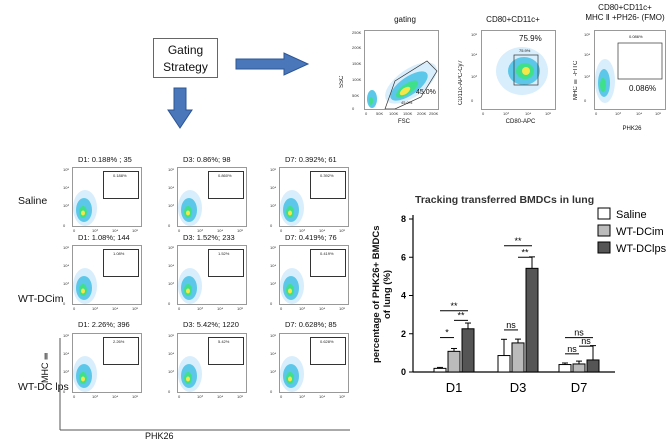 Image resolution: width=670 pixels, height=443 pixels. I want to click on y-tick-label: 4, so click(403, 296).